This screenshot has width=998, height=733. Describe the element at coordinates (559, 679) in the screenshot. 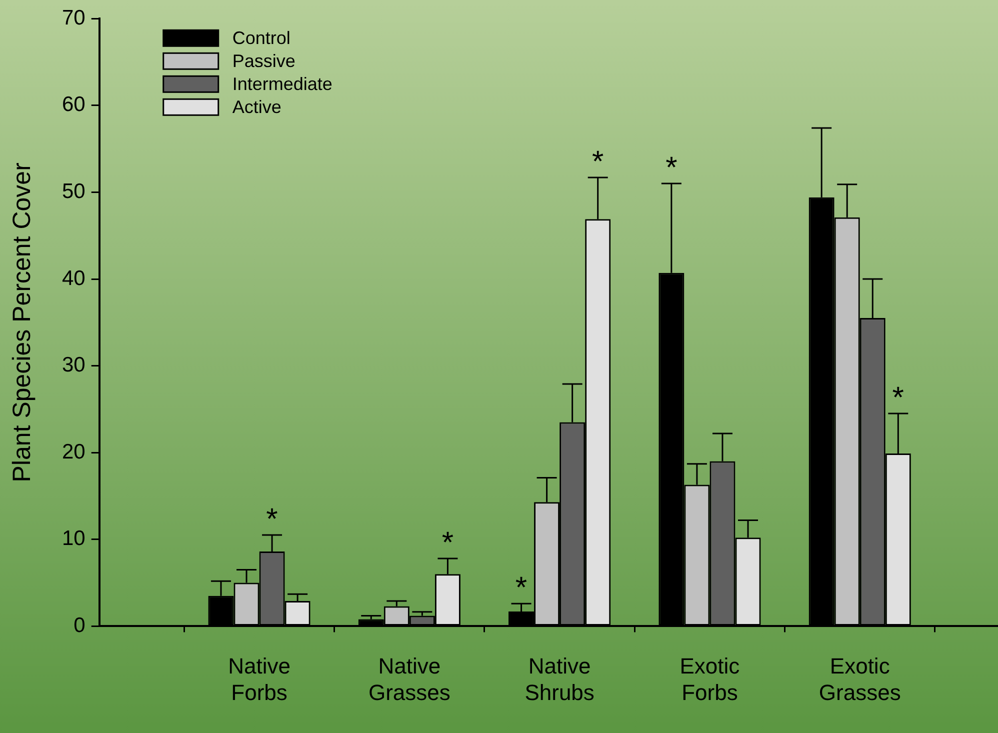

I see `x-tick-label: Native Shrubs` at that location.